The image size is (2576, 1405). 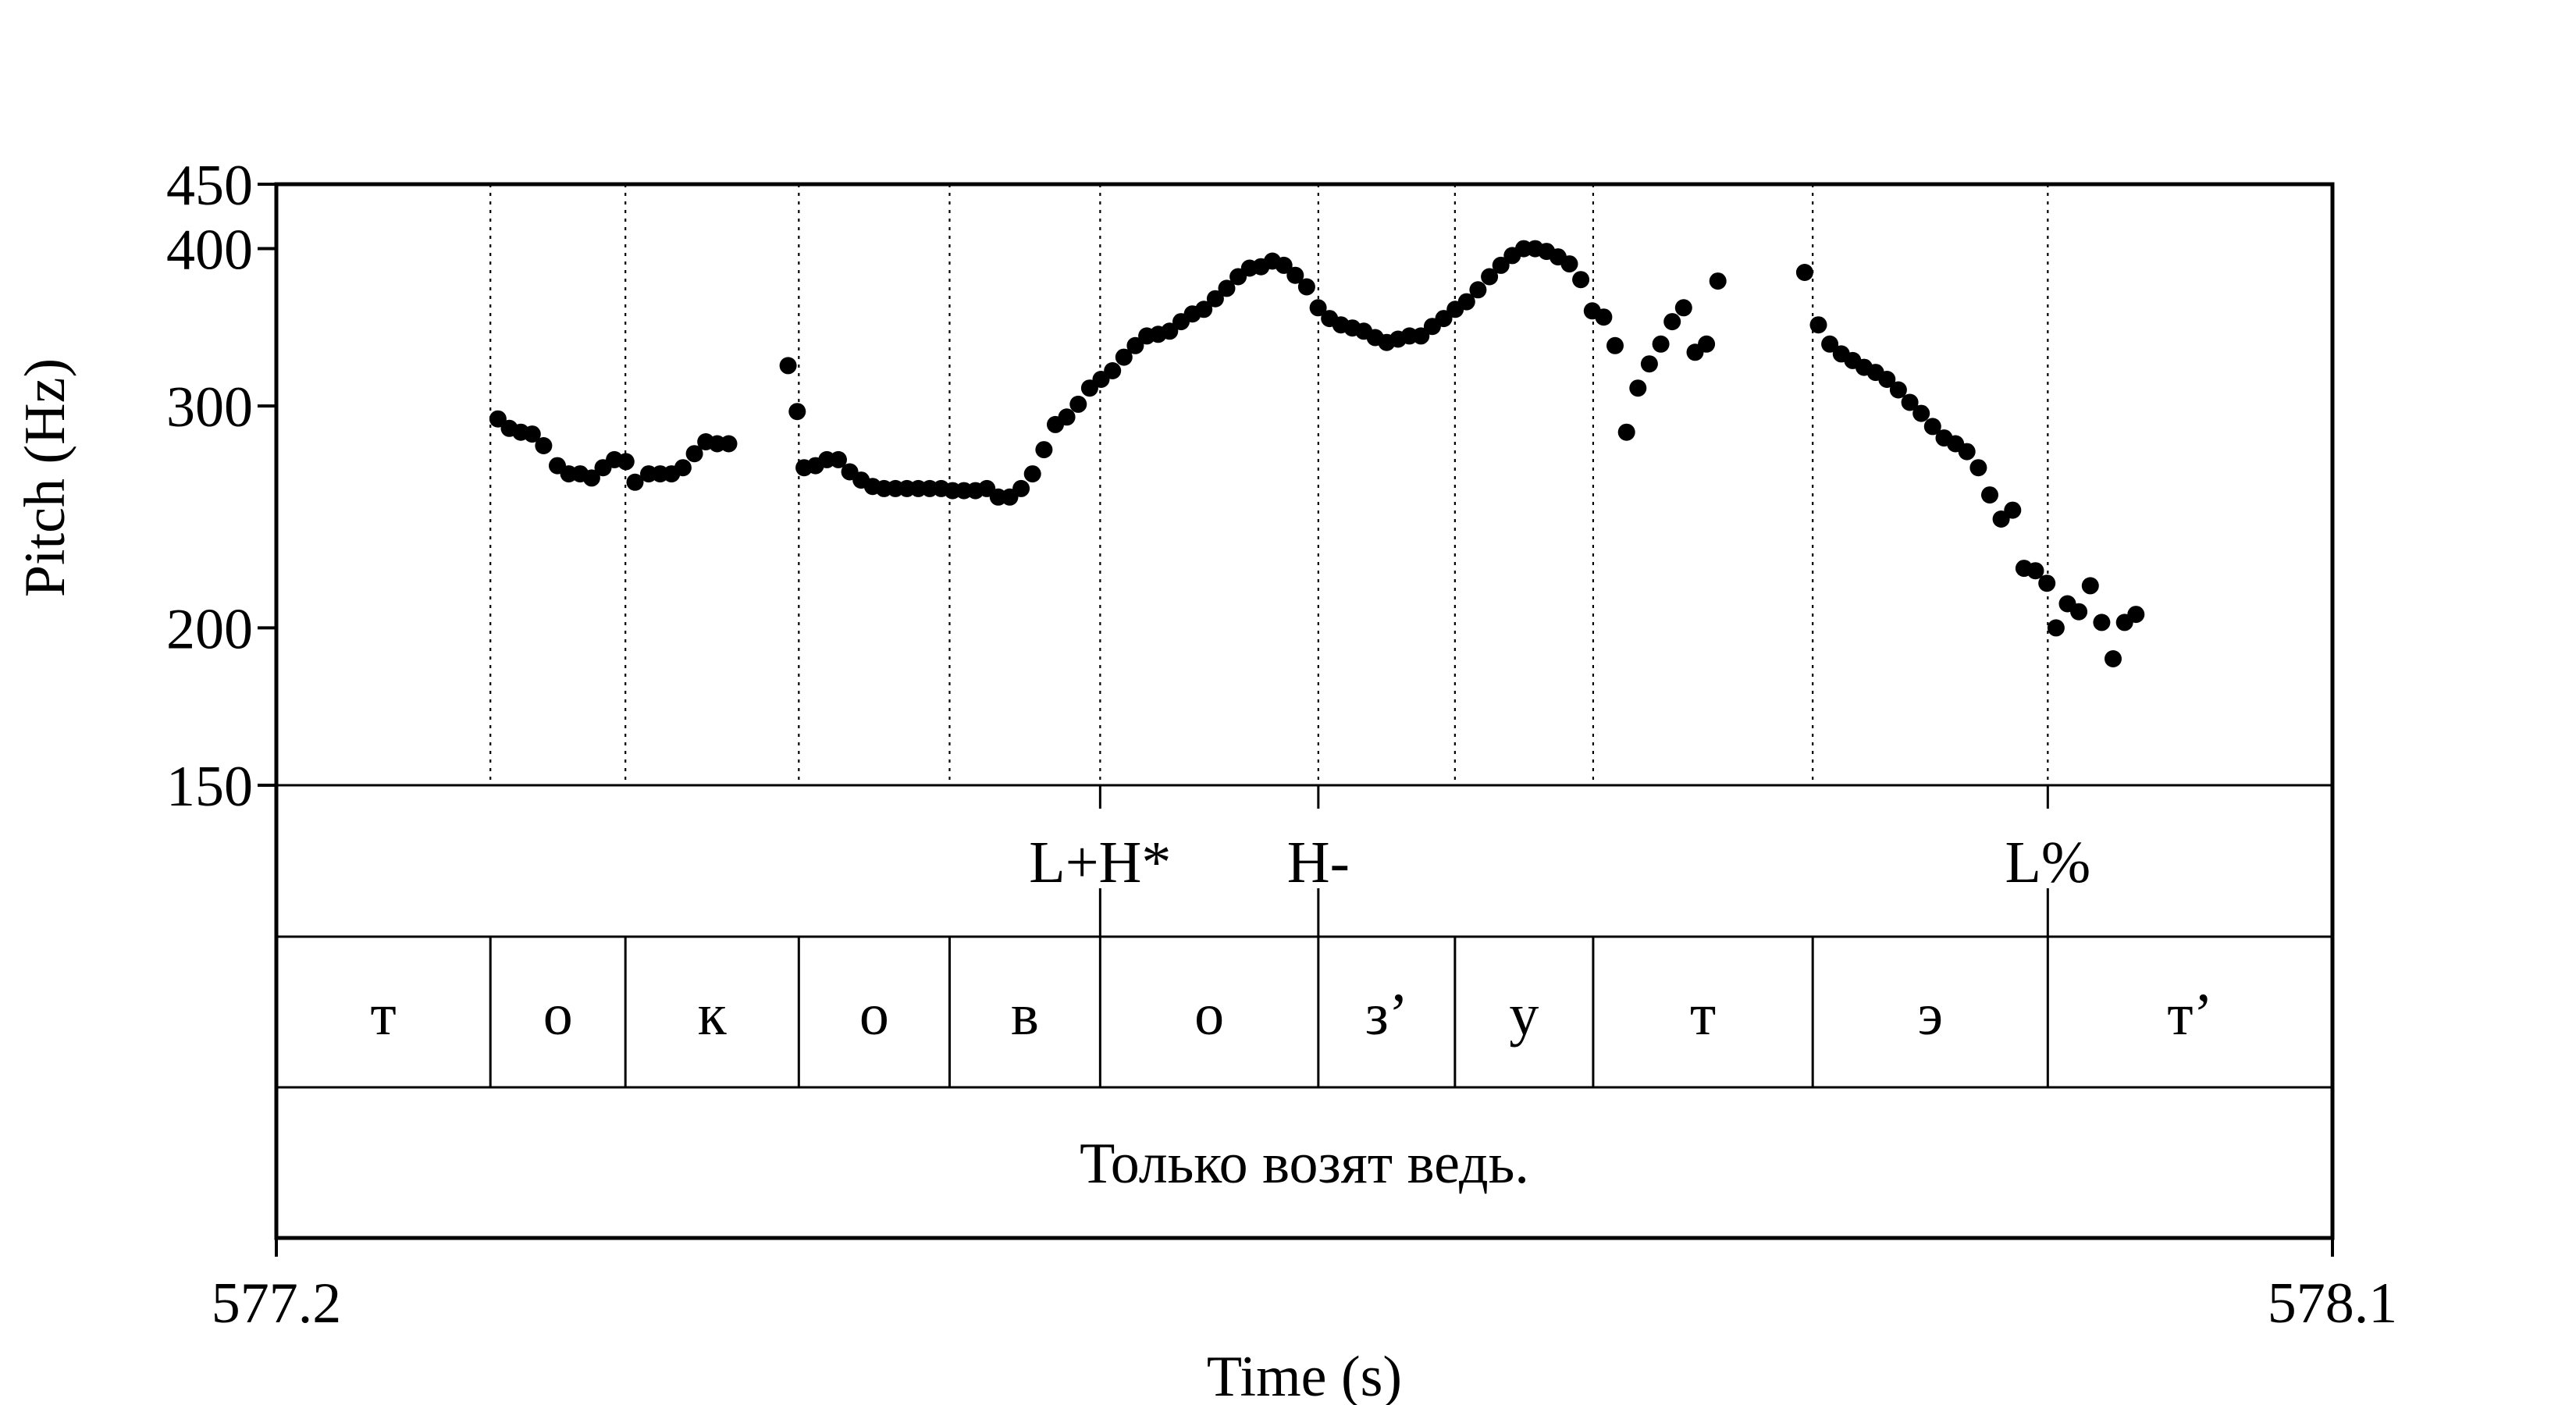 What do you see at coordinates (1318, 863) in the screenshot?
I see `tone-label: H-` at bounding box center [1318, 863].